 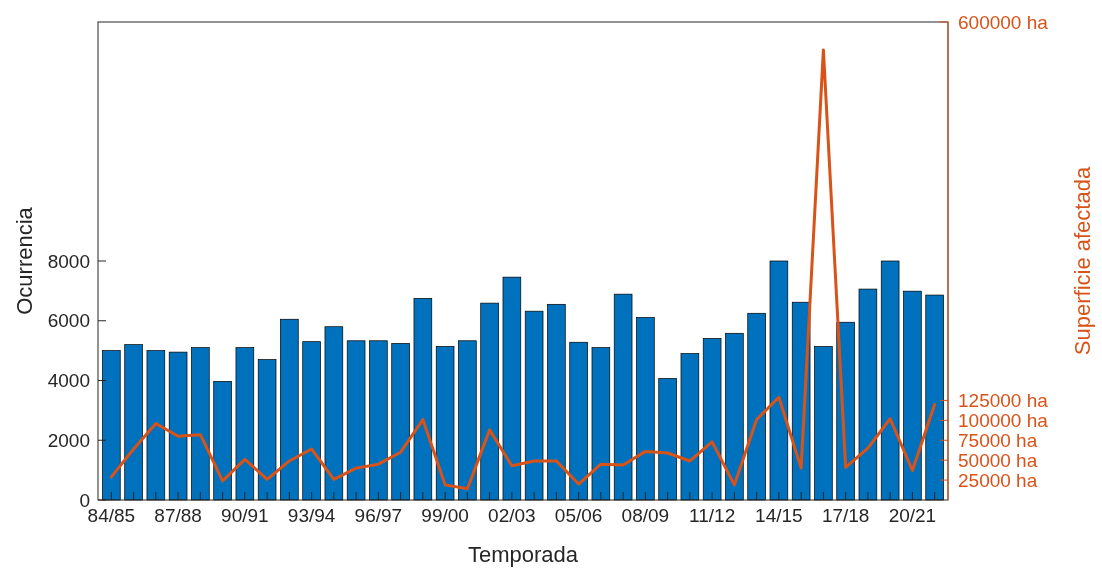 What do you see at coordinates (245, 515) in the screenshot?
I see `x-tick-label: 90/91` at bounding box center [245, 515].